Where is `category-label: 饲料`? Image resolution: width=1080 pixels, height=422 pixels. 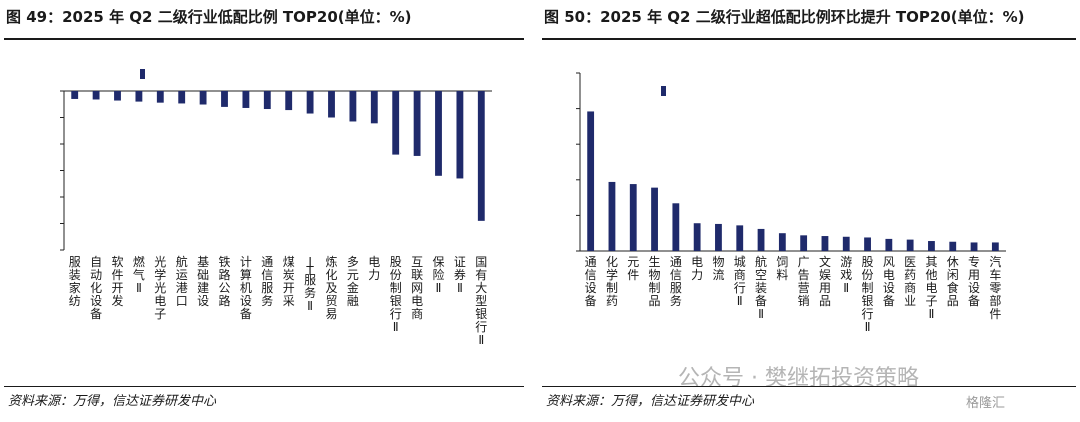 category-label: 饲料 is located at coordinates (782, 268).